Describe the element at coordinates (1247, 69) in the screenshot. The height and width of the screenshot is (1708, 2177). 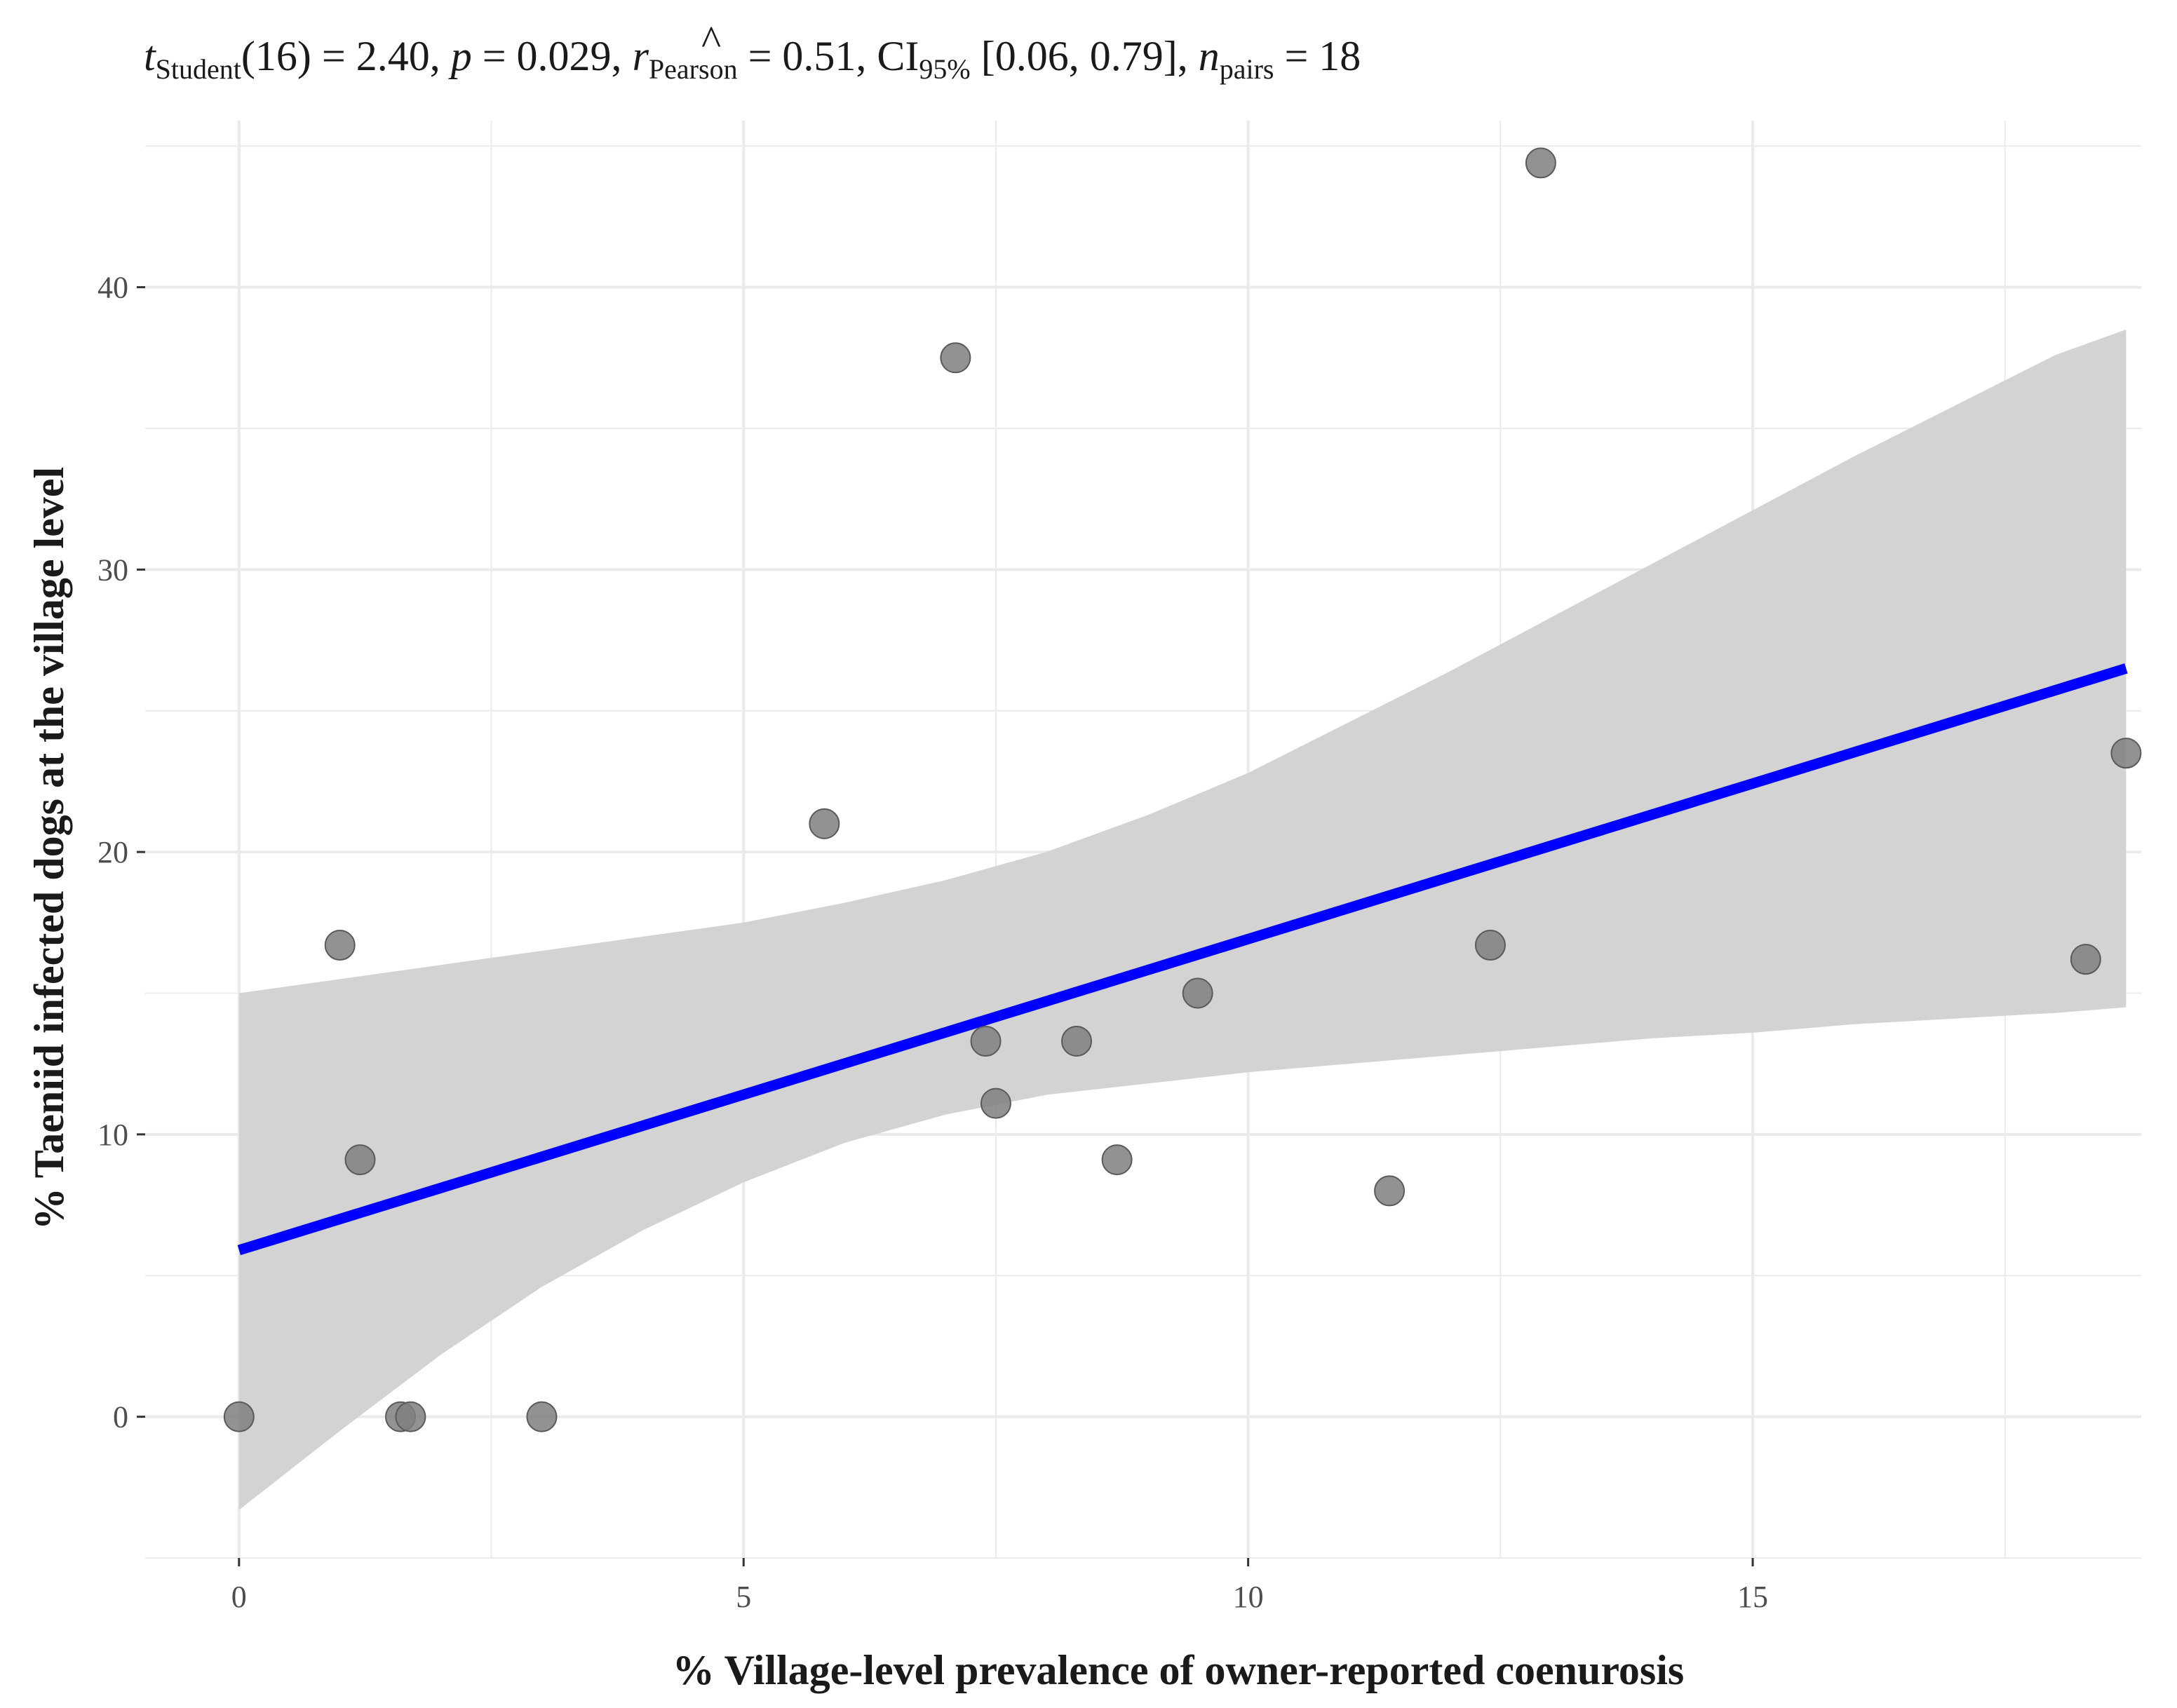
I see `subtitle-n-sub: pairs` at that location.